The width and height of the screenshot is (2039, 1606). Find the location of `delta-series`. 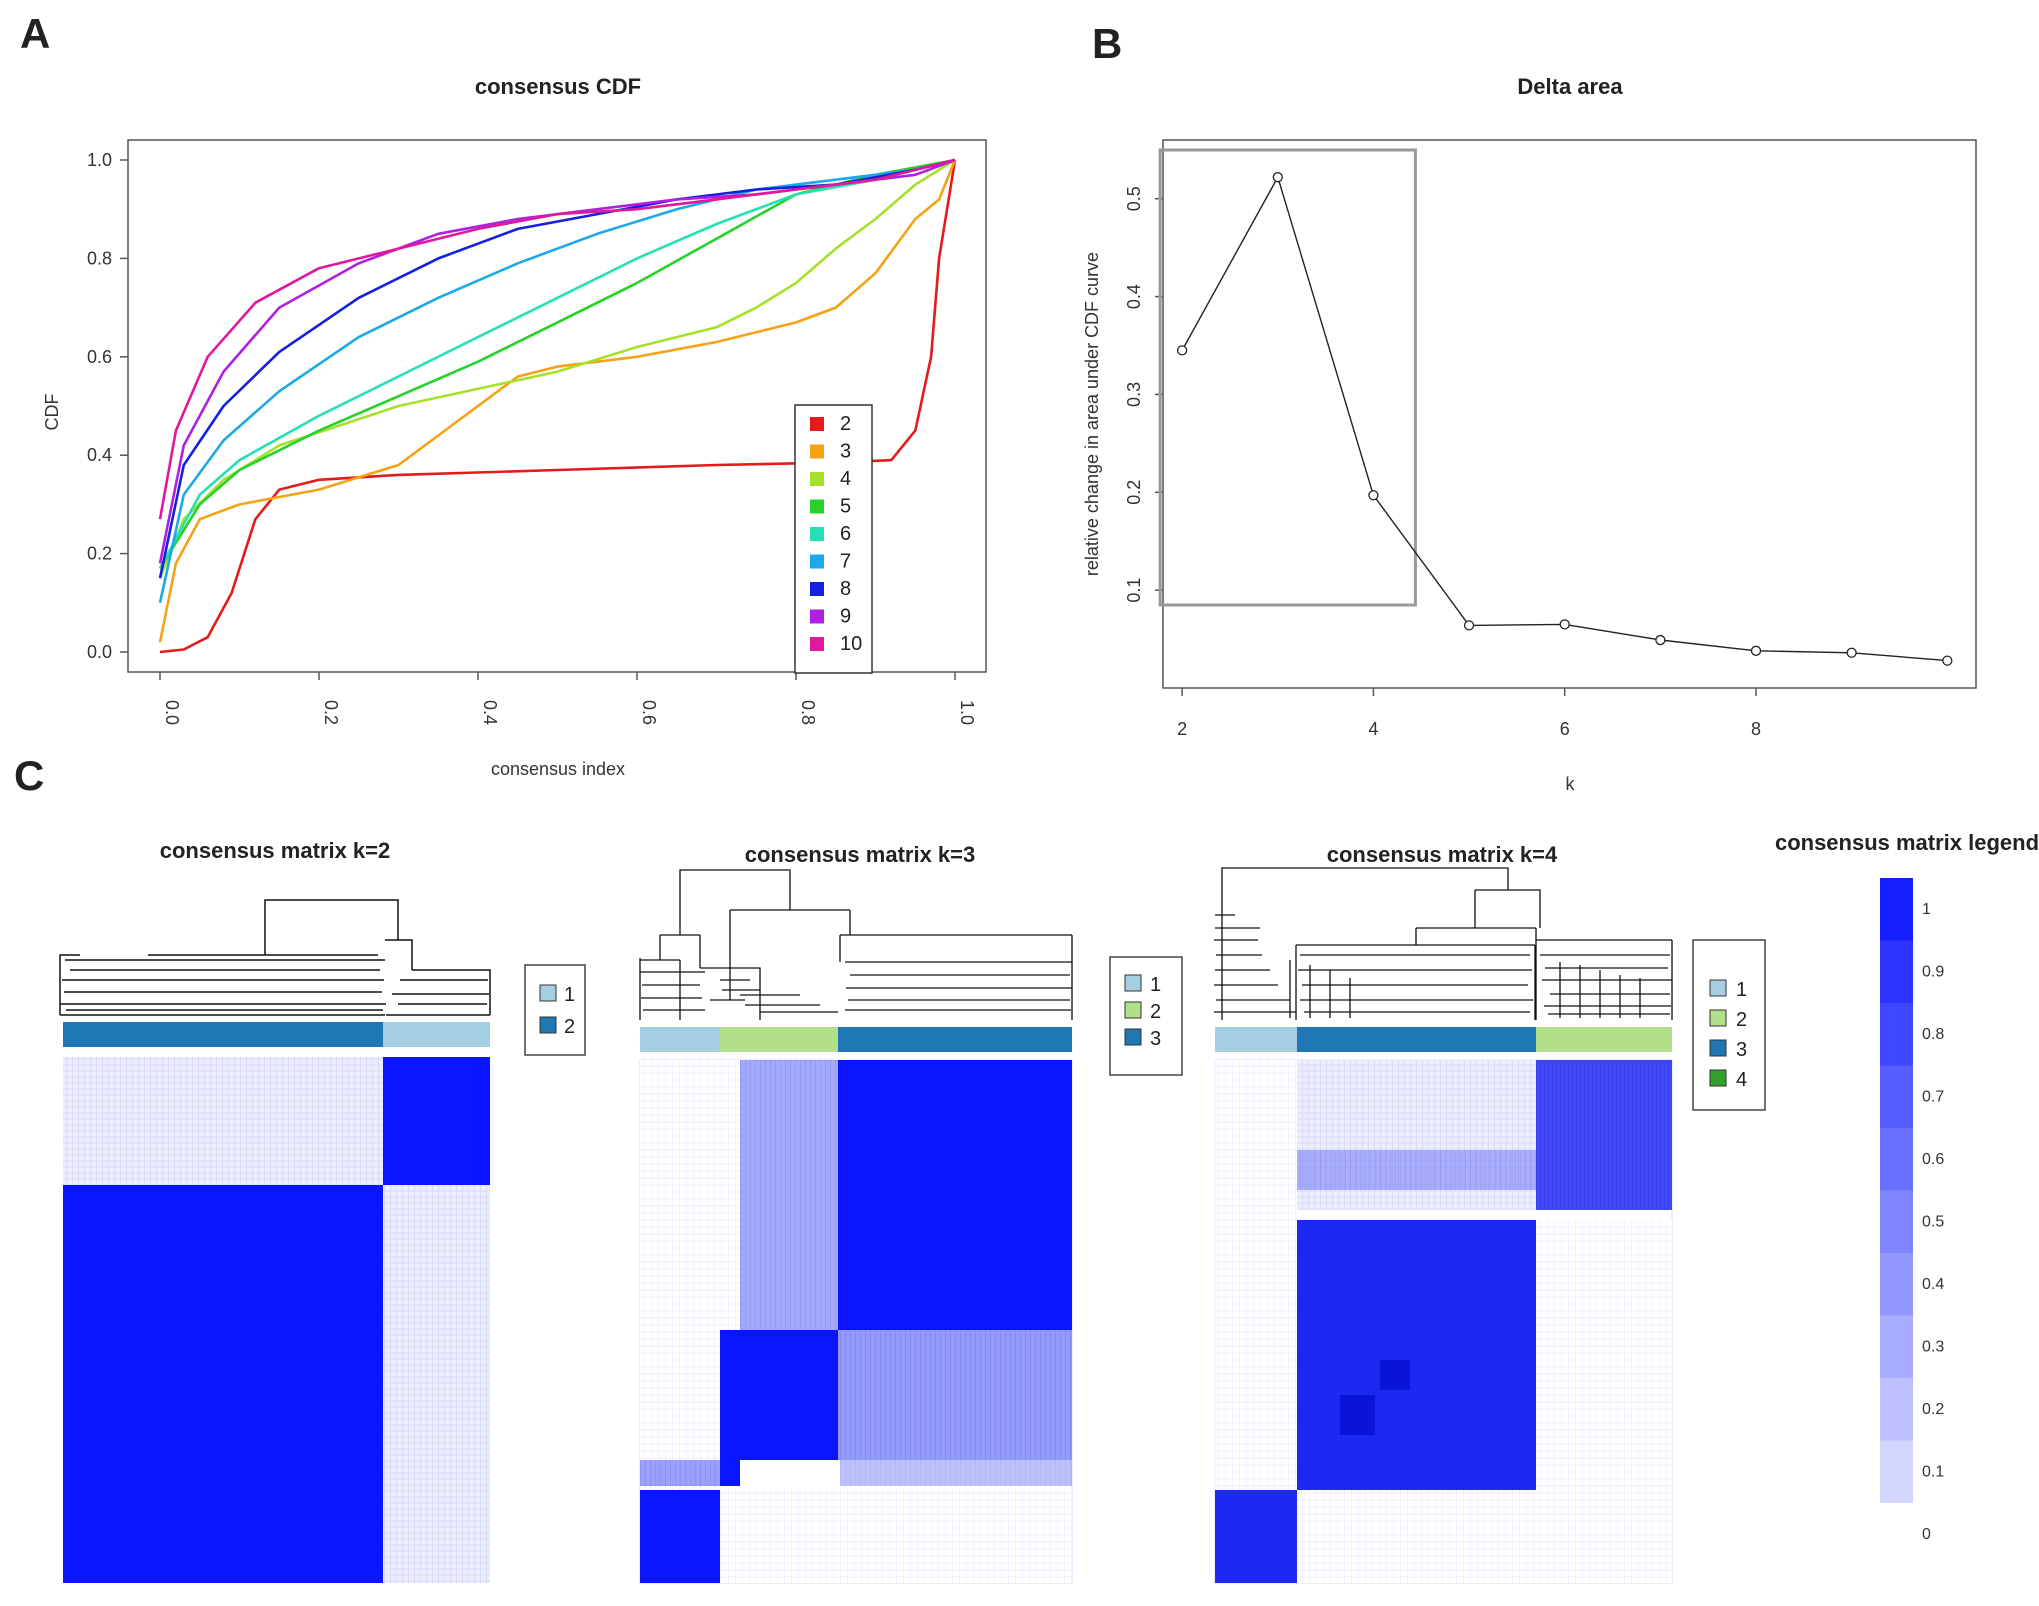

delta-series is located at coordinates (1564, 419).